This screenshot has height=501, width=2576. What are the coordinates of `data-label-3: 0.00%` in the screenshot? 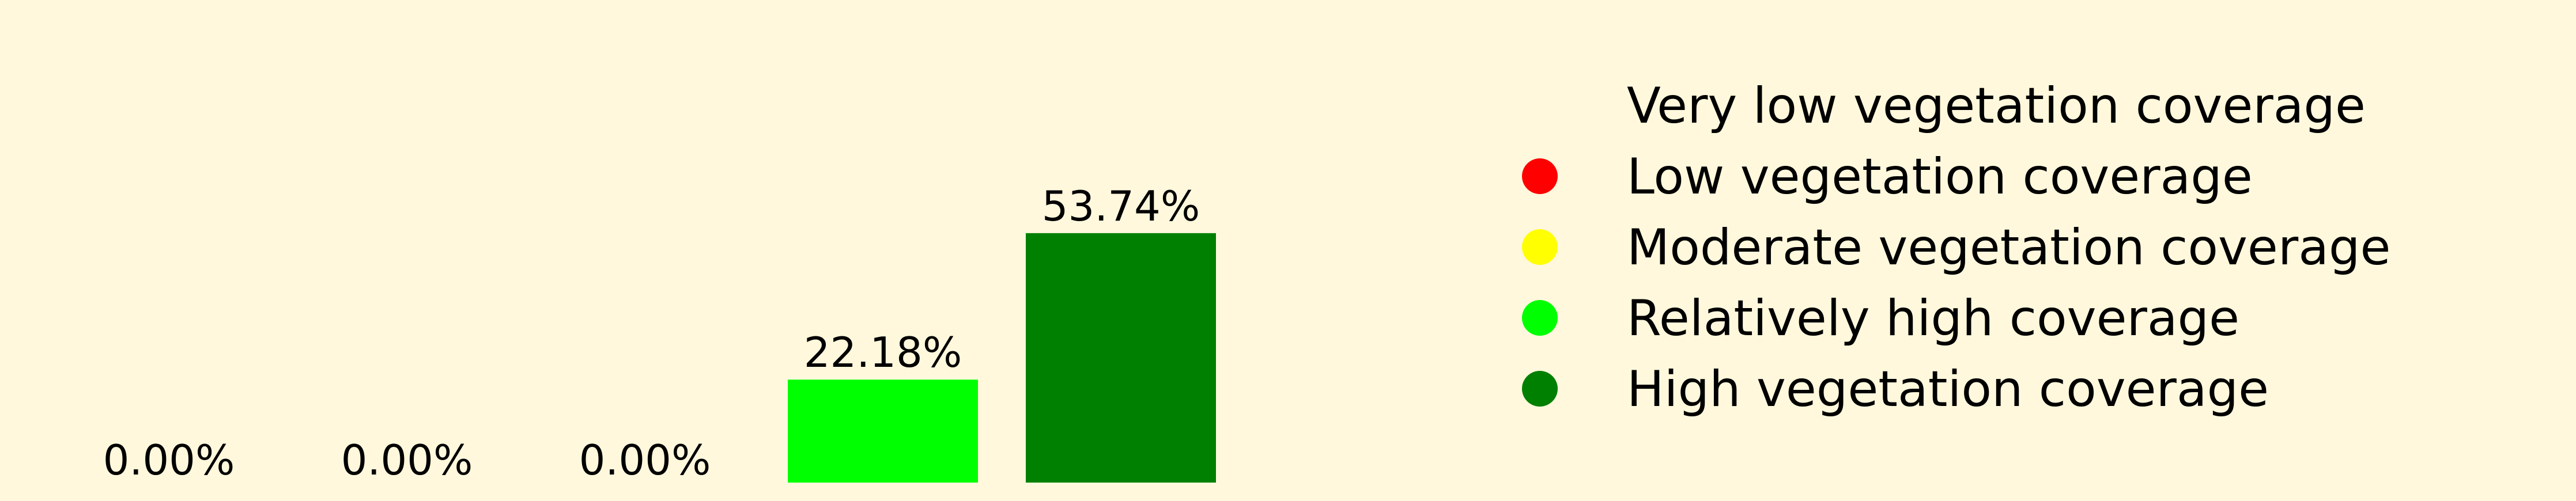 It's located at (645, 460).